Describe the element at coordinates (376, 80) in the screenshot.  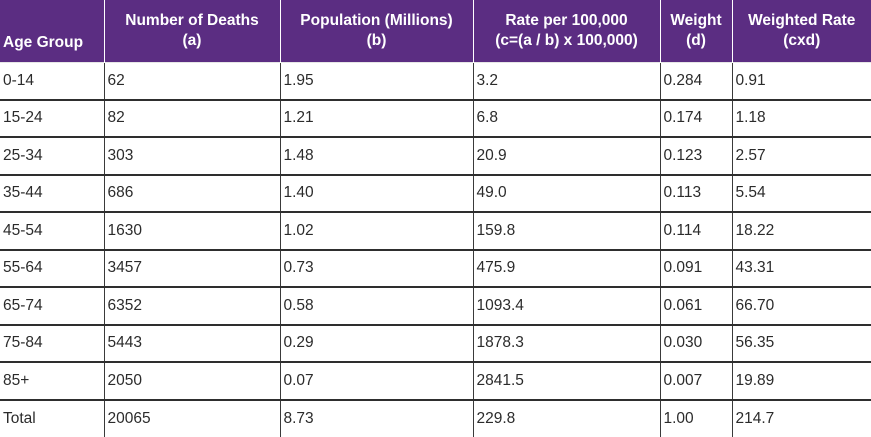
I see `cell-population: 1.95` at that location.